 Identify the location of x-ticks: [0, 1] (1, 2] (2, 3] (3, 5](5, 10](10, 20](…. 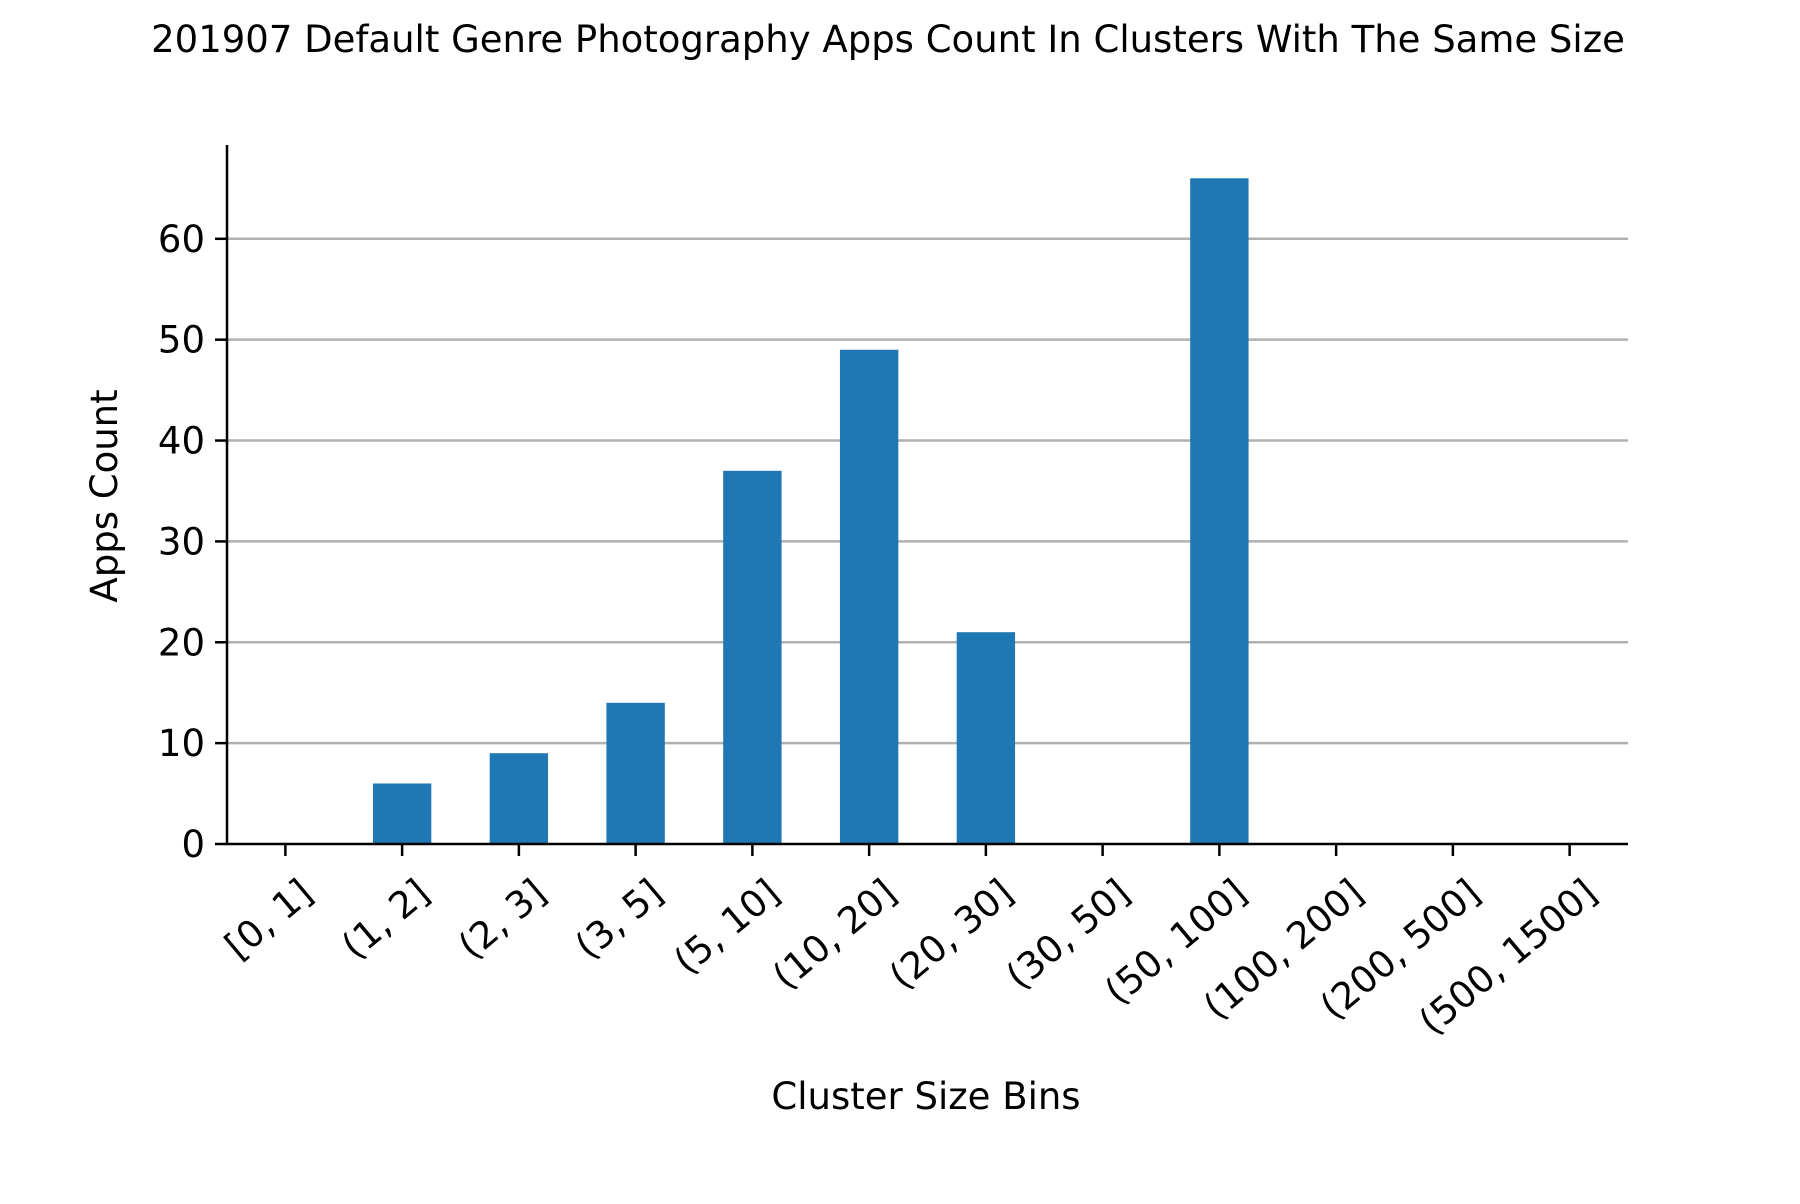
(911, 943).